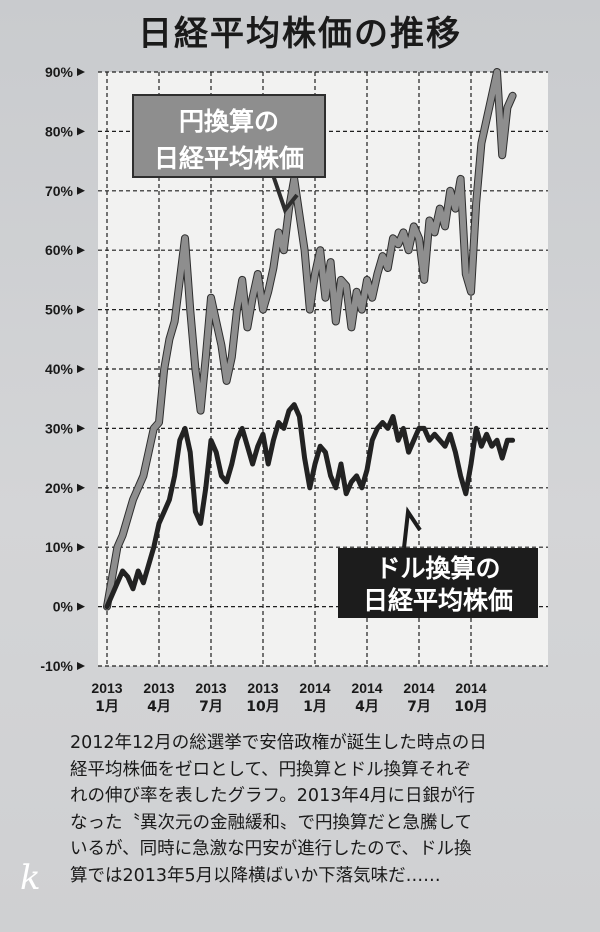 This screenshot has height=932, width=600. What do you see at coordinates (300, 34) in the screenshot?
I see `chart-title: 日経平均株価の推移` at bounding box center [300, 34].